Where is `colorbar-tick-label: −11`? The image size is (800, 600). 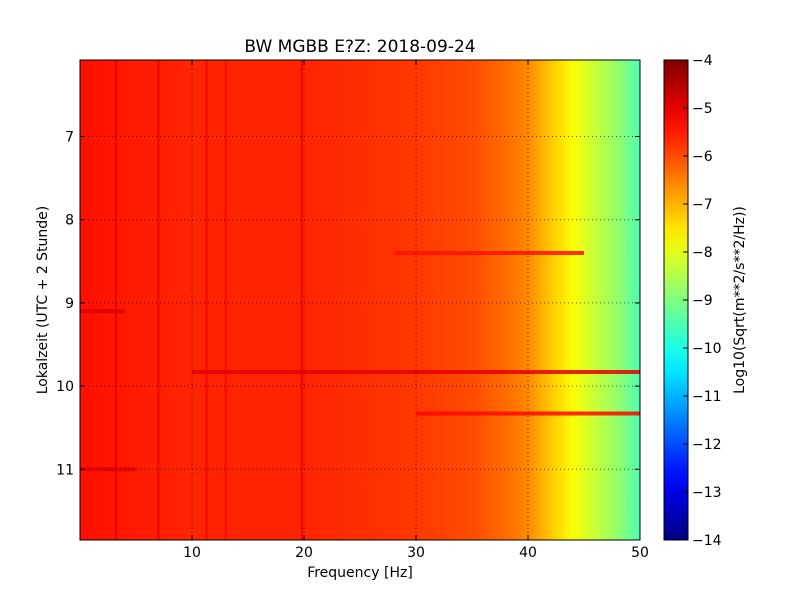 colorbar-tick-label: −11 is located at coordinates (707, 397).